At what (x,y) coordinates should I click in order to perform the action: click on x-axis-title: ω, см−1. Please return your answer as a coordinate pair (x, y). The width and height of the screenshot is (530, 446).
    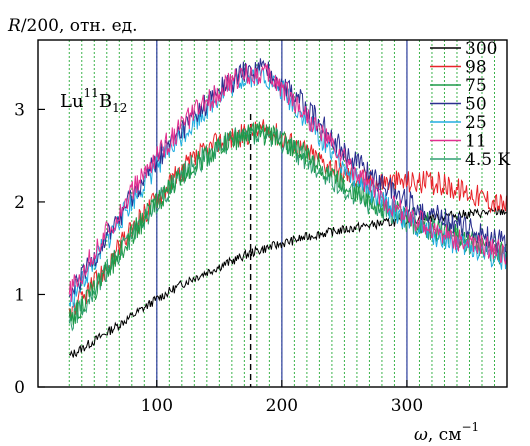
    Looking at the image, I should click on (446, 432).